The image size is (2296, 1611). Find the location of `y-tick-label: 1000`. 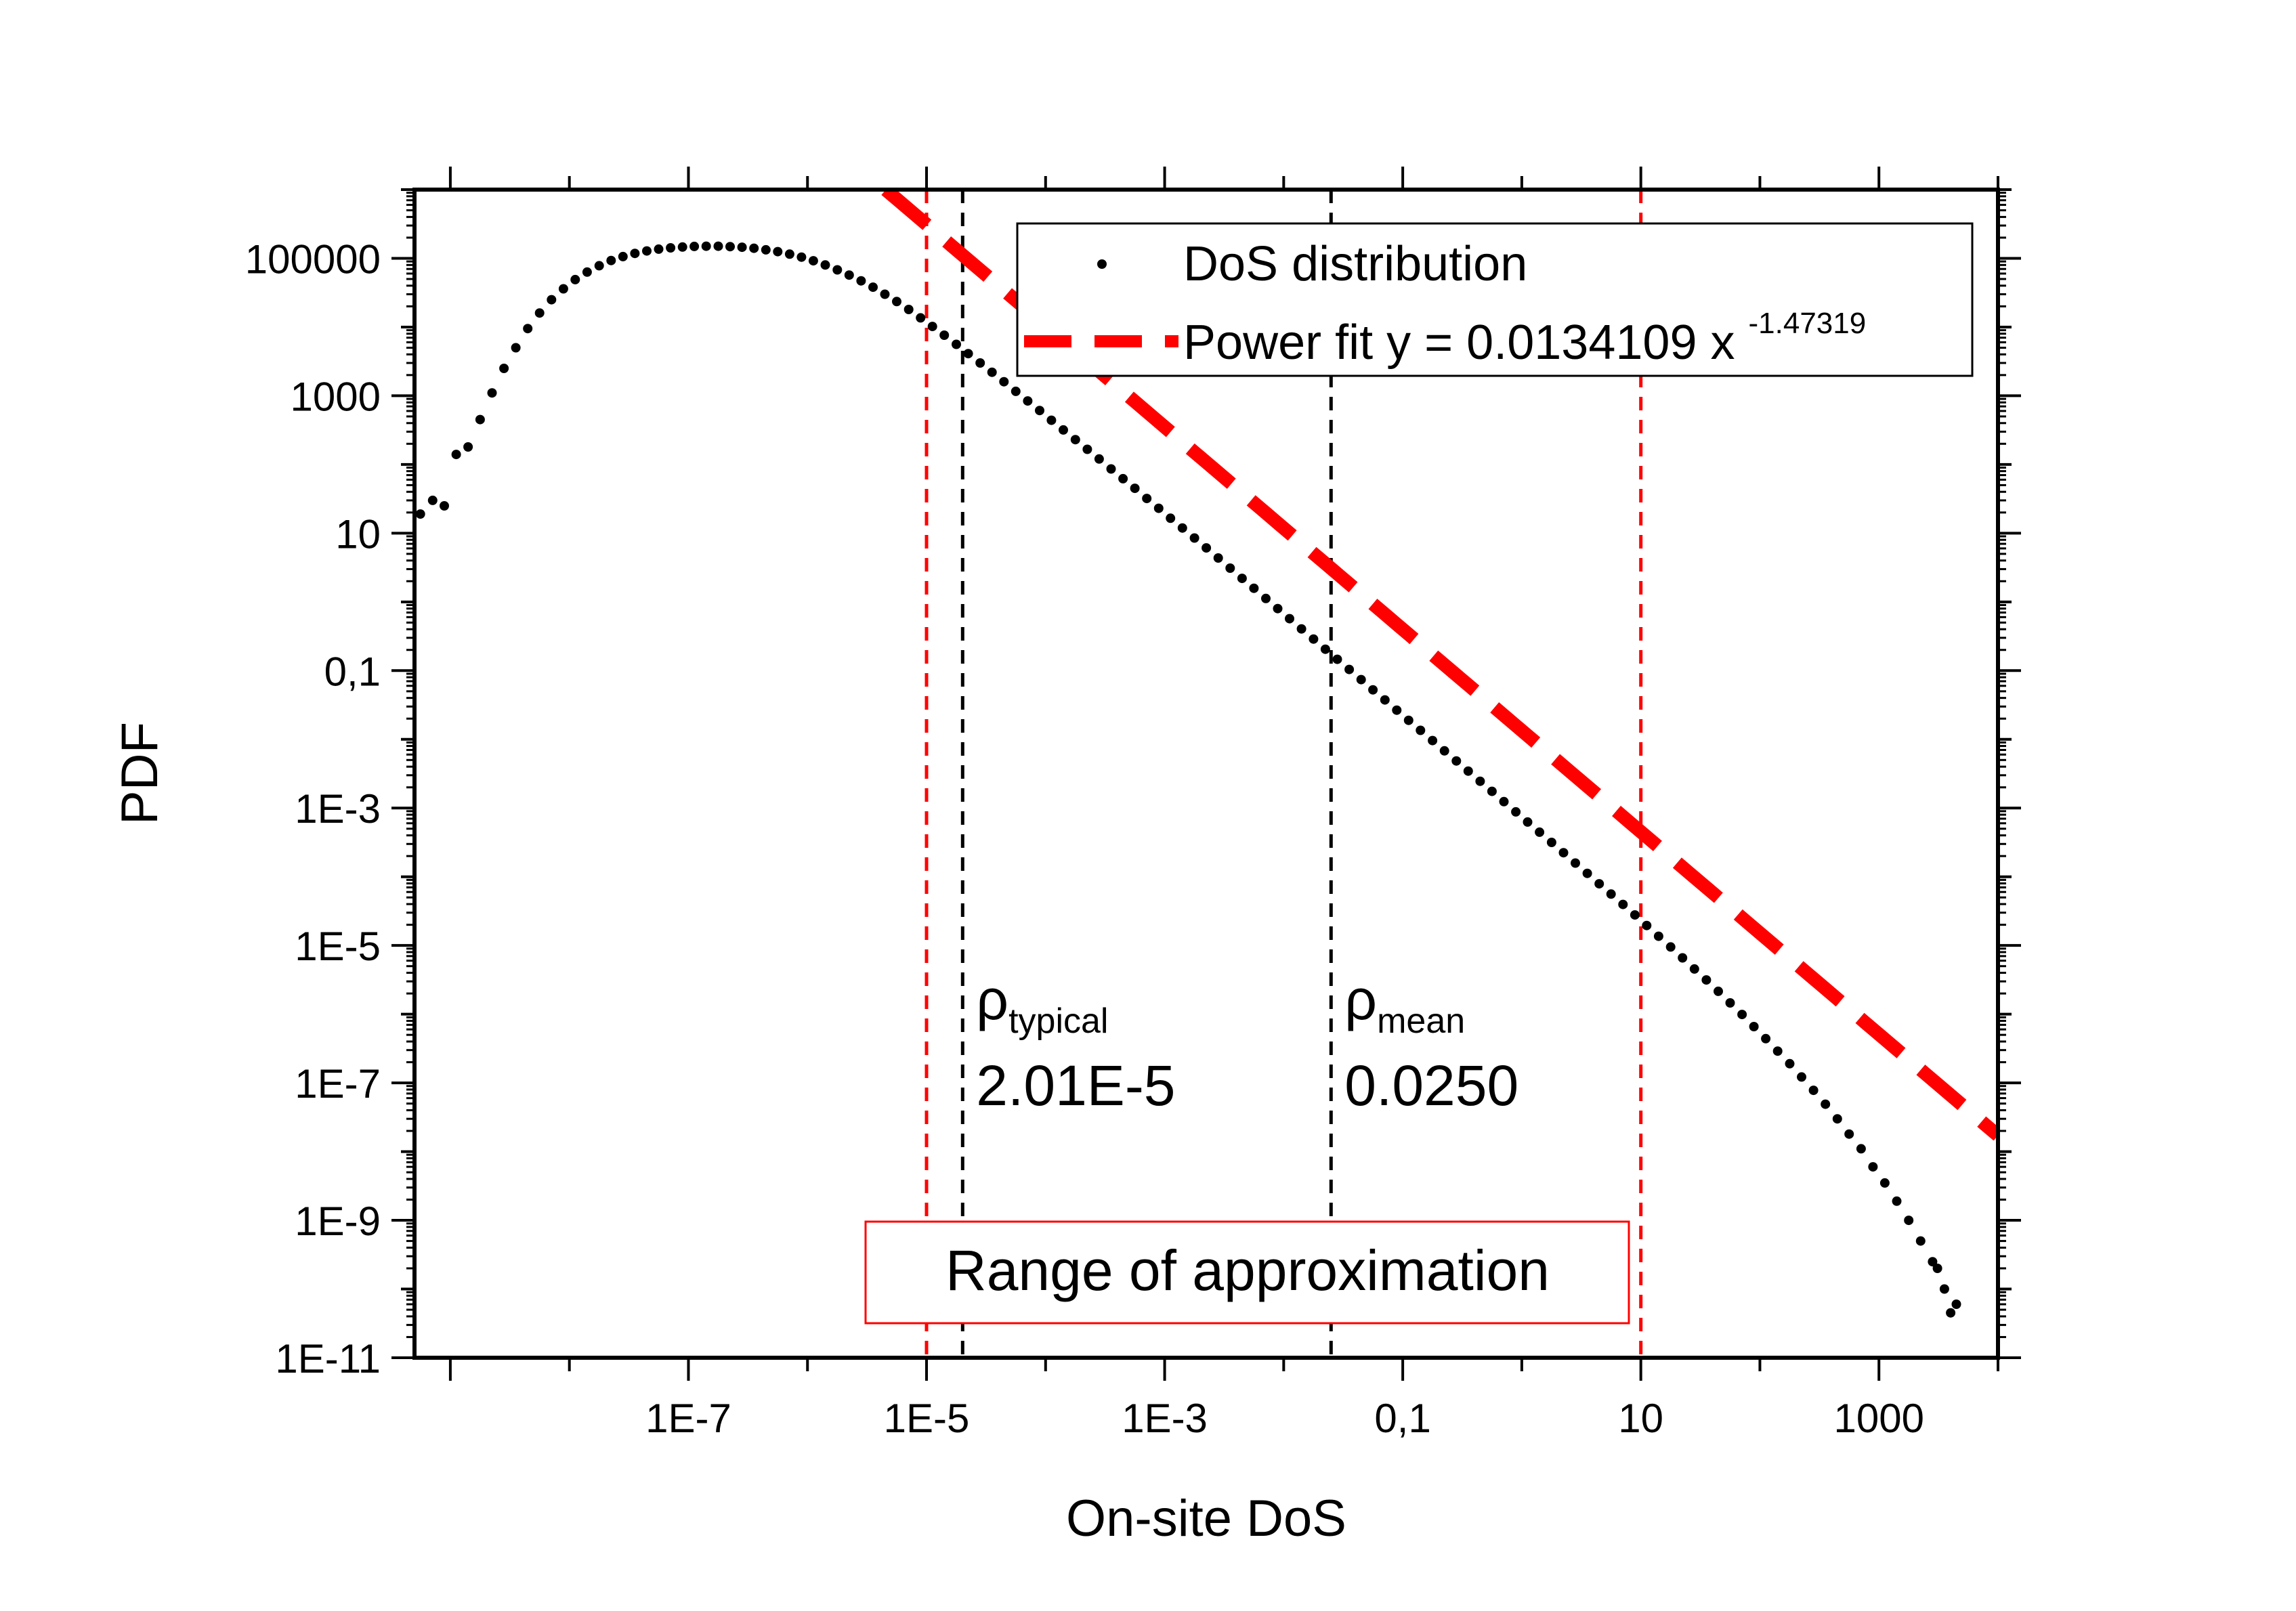

y-tick-label: 1000 is located at coordinates (336, 396).